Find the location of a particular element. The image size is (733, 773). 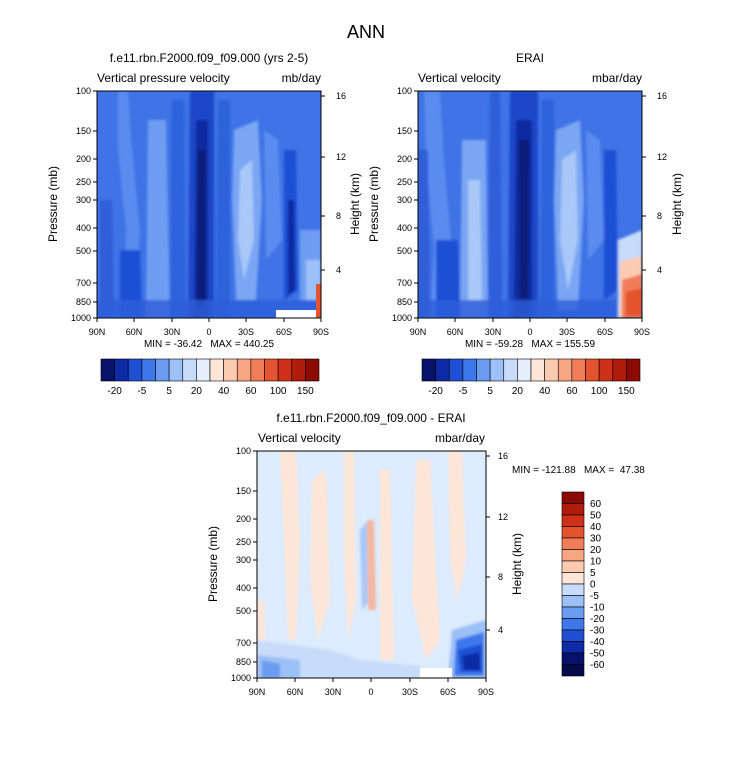

colorbar-label: 5 is located at coordinates (169, 391).